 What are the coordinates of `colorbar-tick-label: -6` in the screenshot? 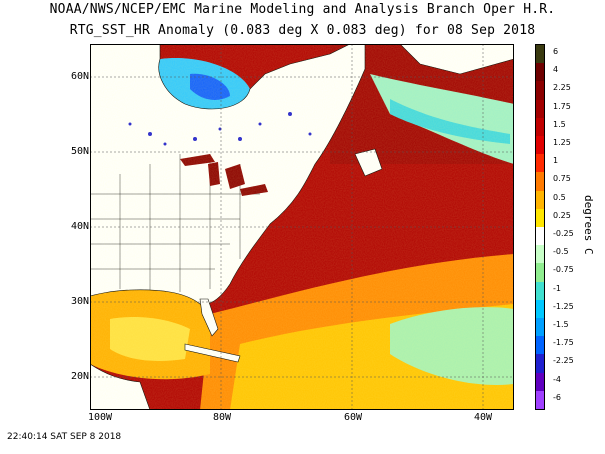 It's located at (557, 397).